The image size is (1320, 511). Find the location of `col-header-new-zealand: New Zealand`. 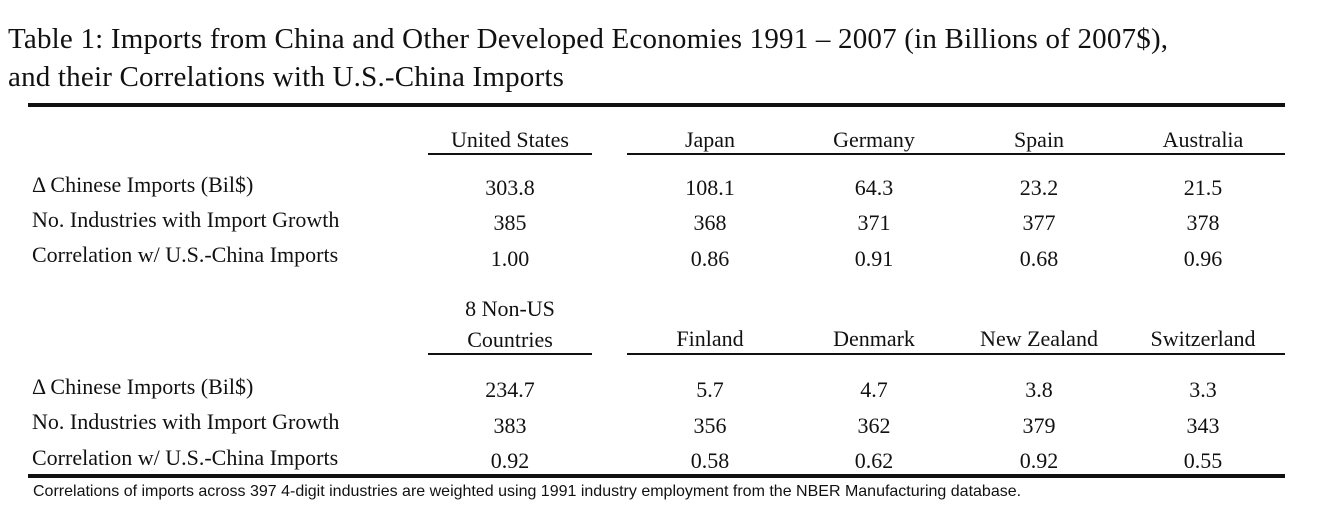

col-header-new-zealand: New Zealand is located at coordinates (1039, 338).